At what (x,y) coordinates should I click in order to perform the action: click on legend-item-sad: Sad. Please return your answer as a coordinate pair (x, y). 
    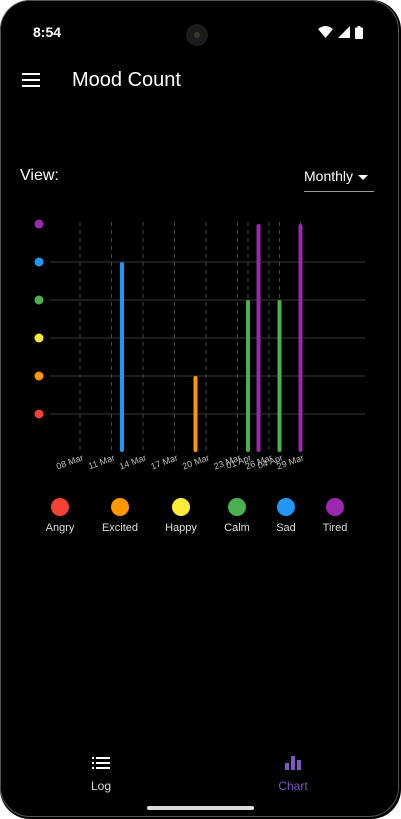
    Looking at the image, I should click on (286, 516).